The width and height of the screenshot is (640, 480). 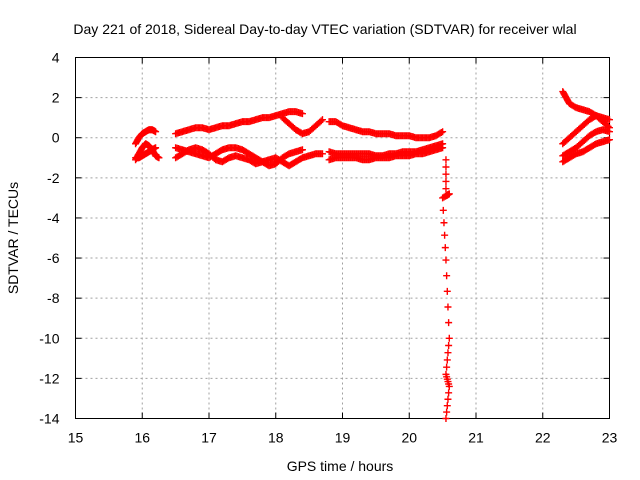 What do you see at coordinates (49, 419) in the screenshot?
I see `y-tick-label: -14` at bounding box center [49, 419].